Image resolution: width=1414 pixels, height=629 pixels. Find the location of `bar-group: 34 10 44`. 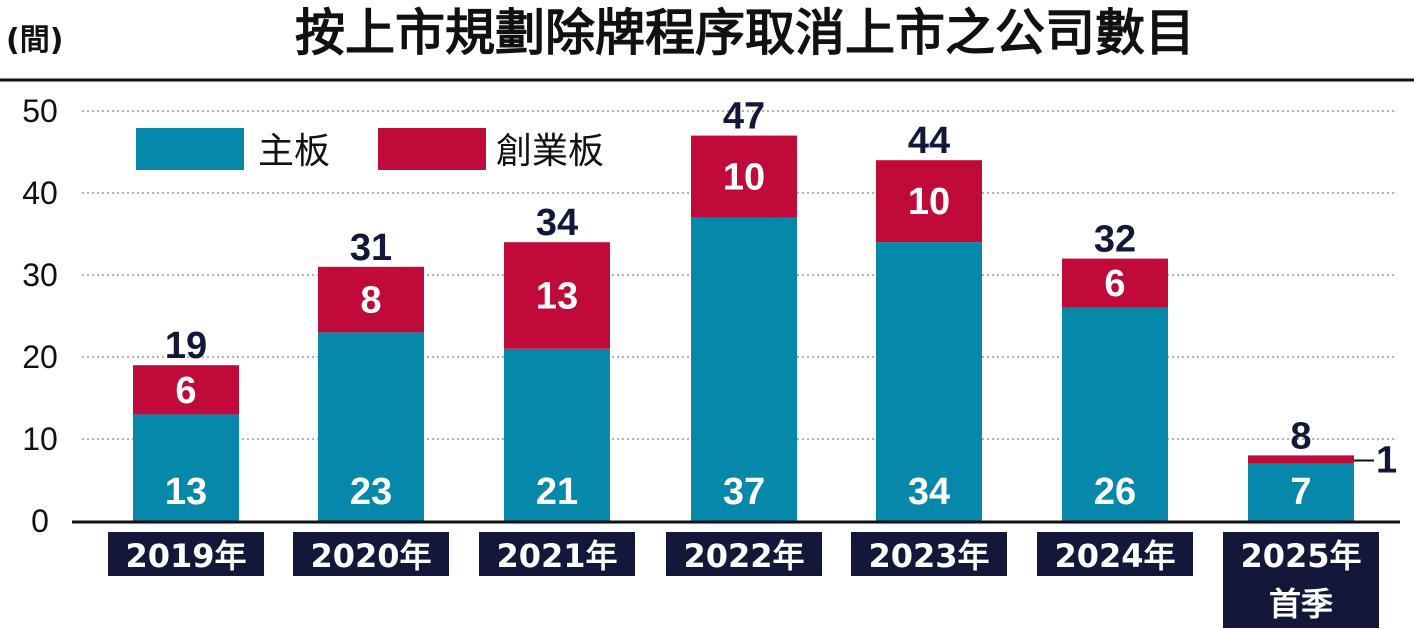

bar-group: 34 10 44 is located at coordinates (929, 320).